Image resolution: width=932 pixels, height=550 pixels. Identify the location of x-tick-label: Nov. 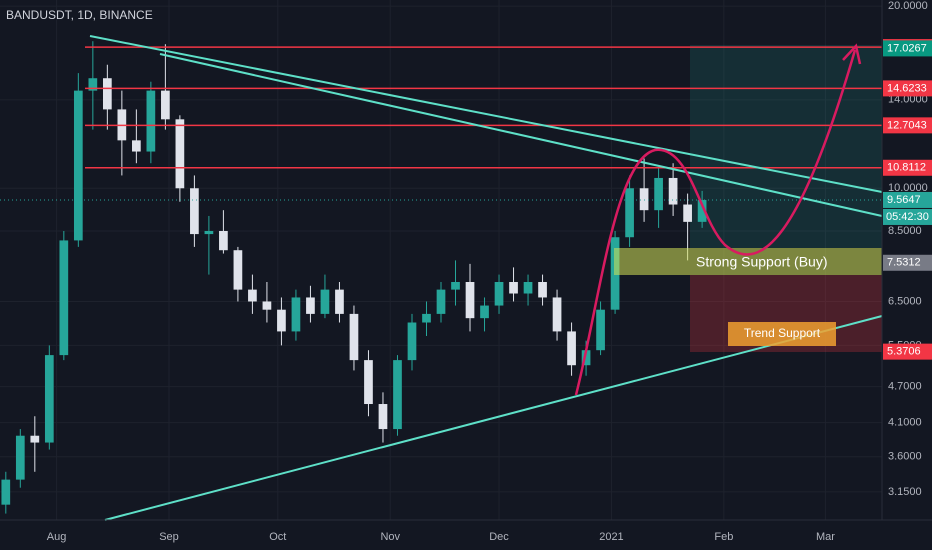
(390, 537).